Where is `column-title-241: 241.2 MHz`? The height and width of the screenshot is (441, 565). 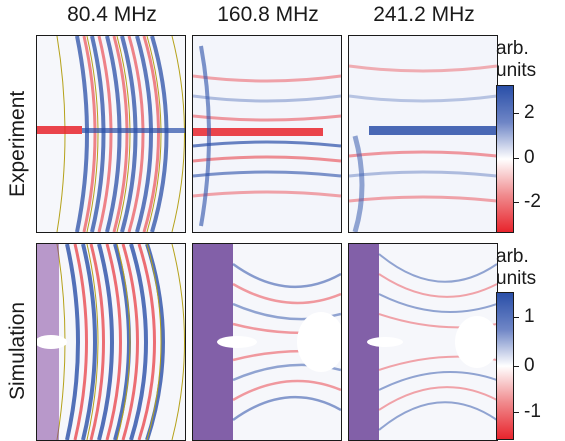 column-title-241: 241.2 MHz is located at coordinates (424, 14).